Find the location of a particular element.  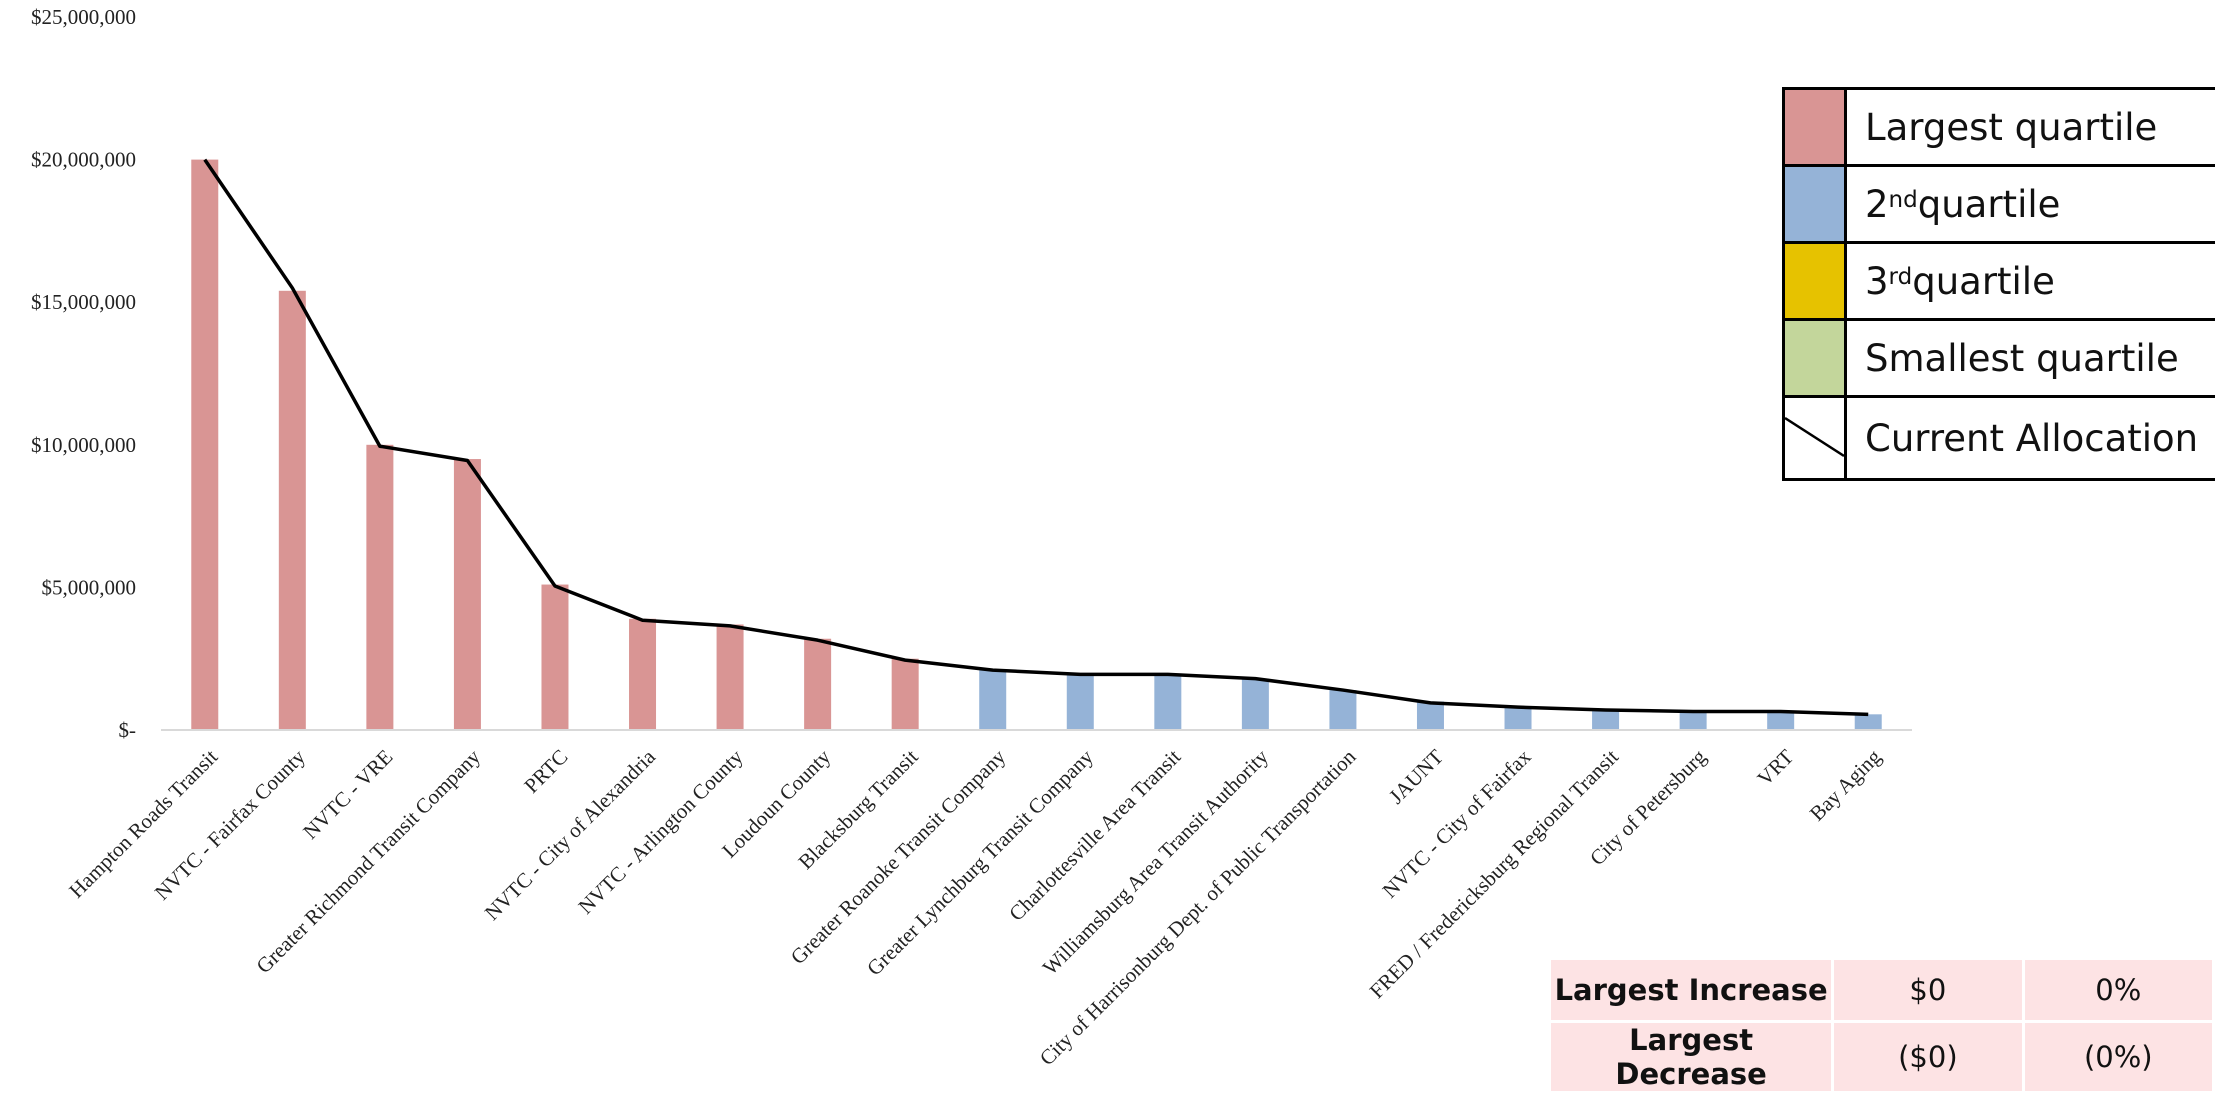

legend-swatch-smallest is located at coordinates (1816, 358).